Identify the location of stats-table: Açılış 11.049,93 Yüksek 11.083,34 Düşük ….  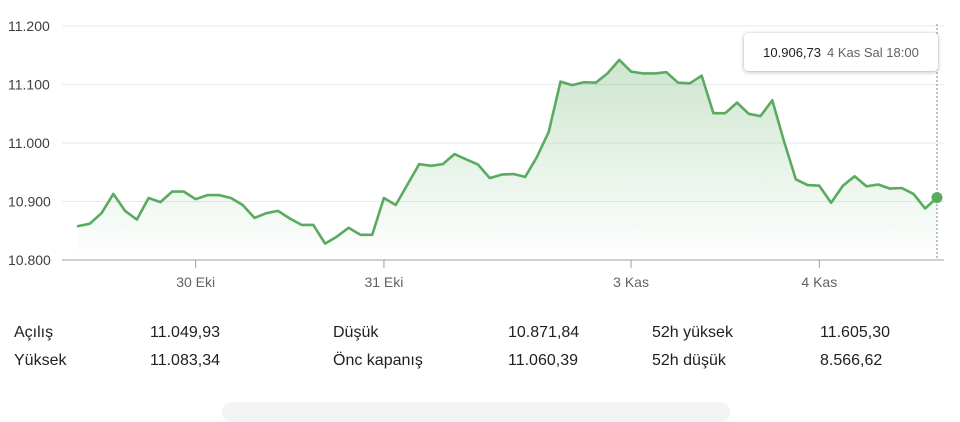
(480, 348).